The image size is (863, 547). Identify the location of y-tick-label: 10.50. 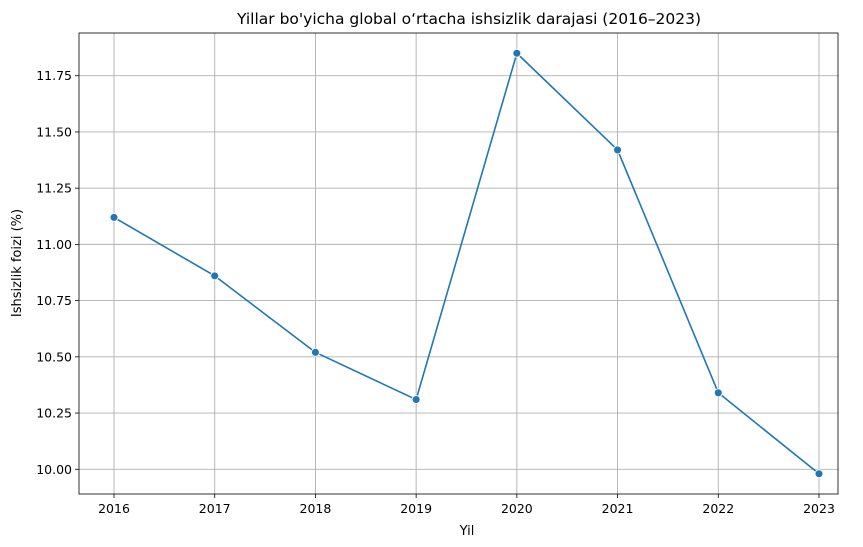
(54, 356).